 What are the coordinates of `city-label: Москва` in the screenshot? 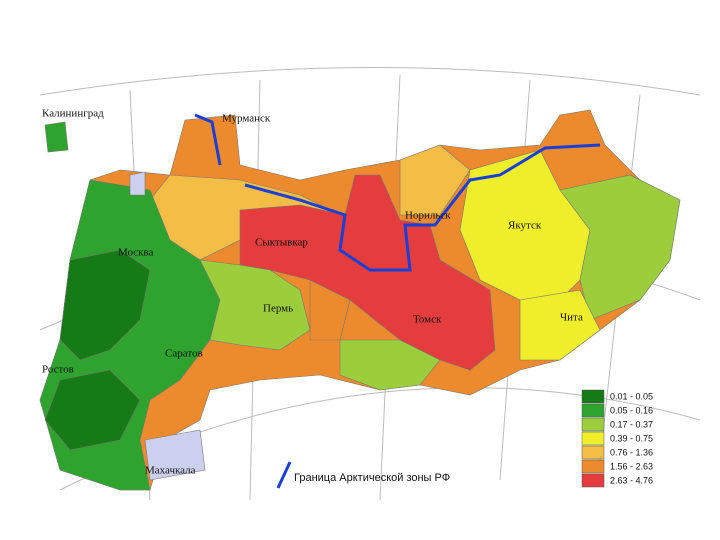 It's located at (136, 253).